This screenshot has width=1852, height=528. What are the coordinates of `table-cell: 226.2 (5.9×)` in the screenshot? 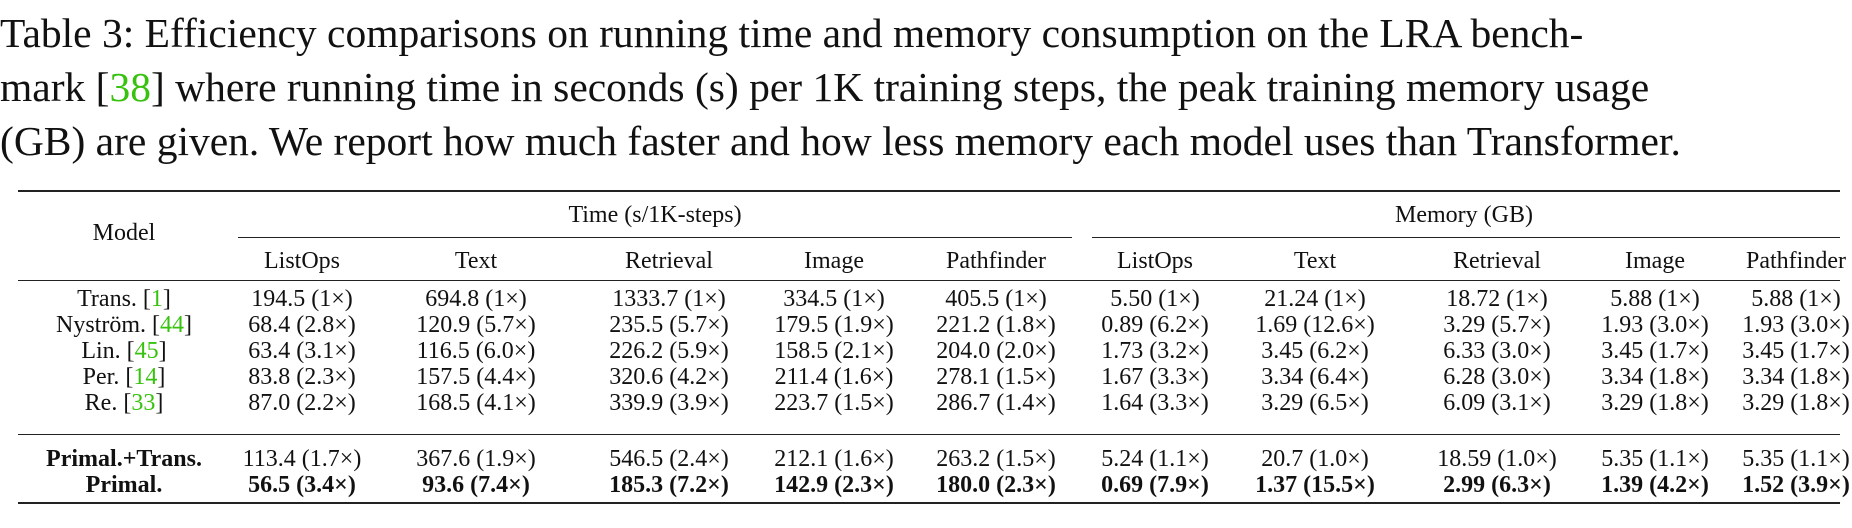 It's located at (669, 351).